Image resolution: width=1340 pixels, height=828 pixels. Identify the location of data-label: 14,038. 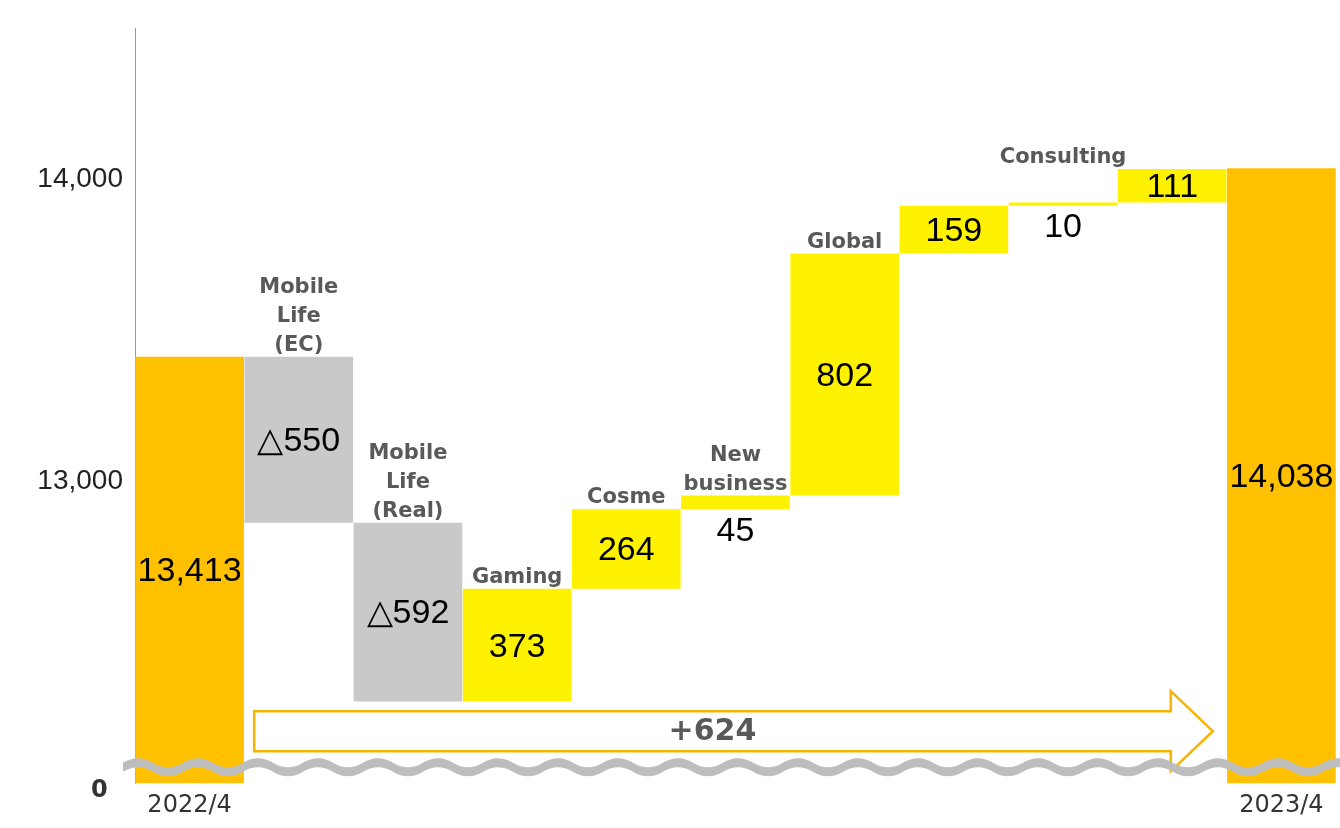
(1281, 475).